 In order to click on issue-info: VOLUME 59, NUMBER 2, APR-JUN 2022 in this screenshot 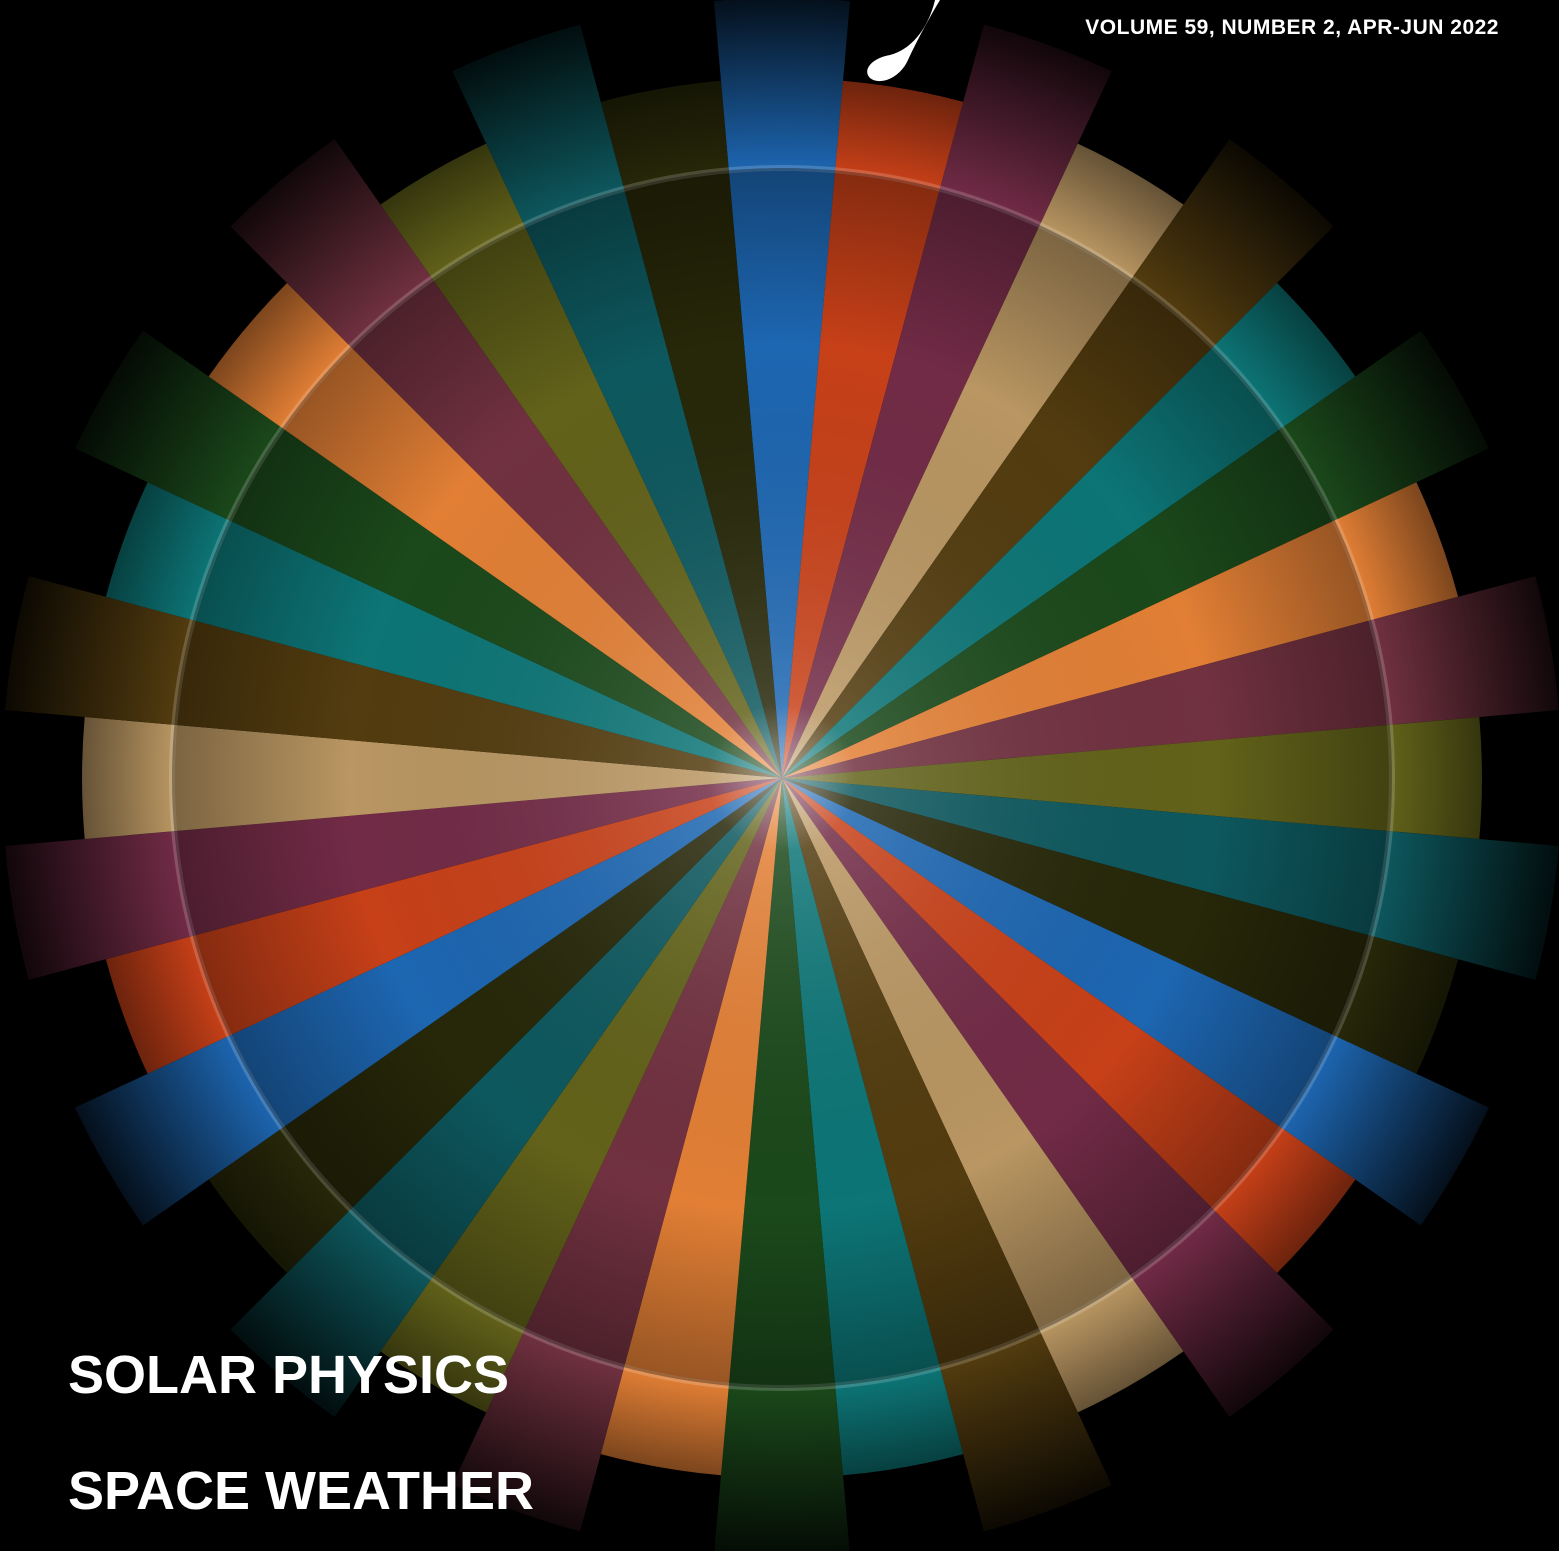, I will do `click(1292, 28)`.